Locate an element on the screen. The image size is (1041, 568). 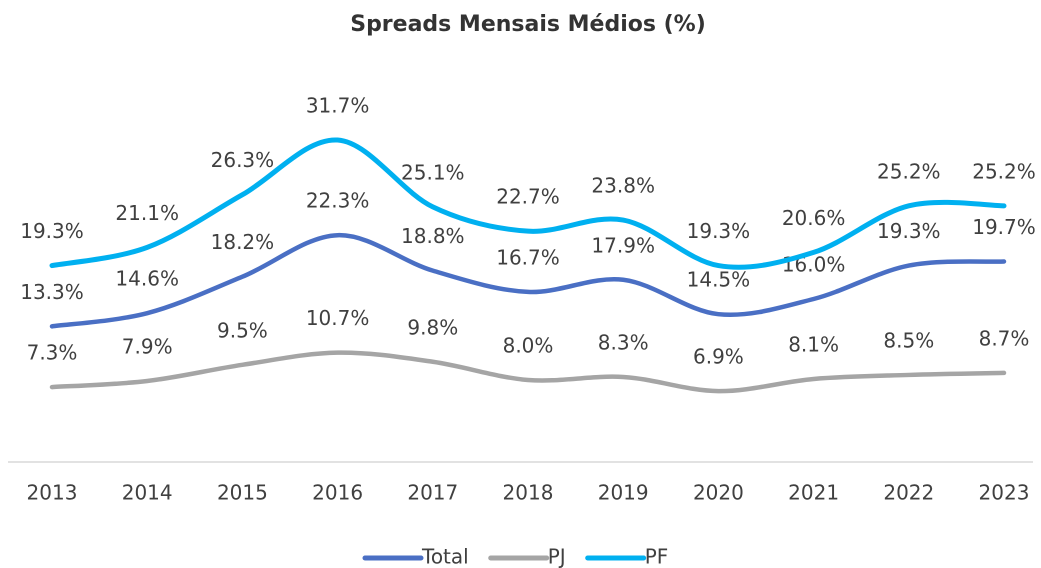
data-label: 18.8% is located at coordinates (433, 236).